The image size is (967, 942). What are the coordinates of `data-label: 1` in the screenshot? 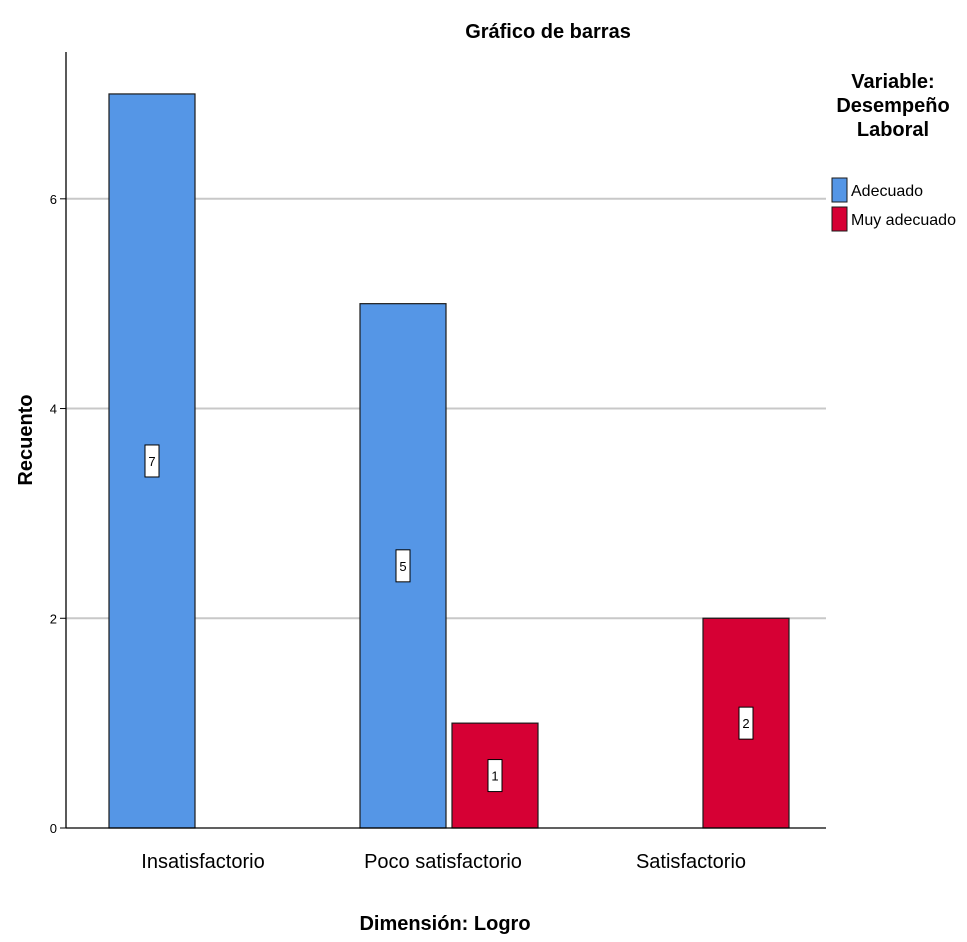 It's located at (494, 776).